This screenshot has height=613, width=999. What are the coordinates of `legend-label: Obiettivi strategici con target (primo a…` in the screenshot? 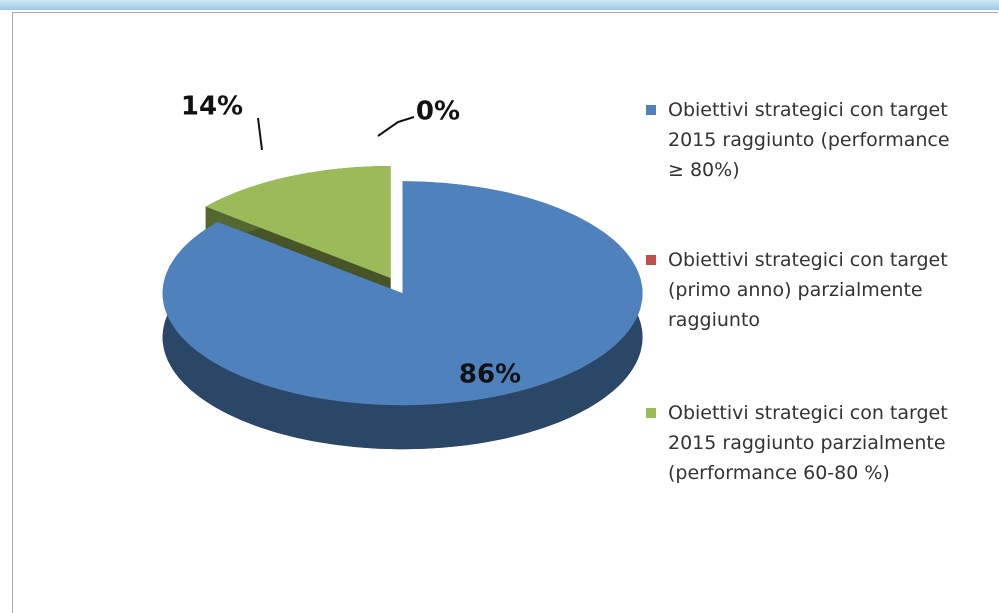 It's located at (808, 290).